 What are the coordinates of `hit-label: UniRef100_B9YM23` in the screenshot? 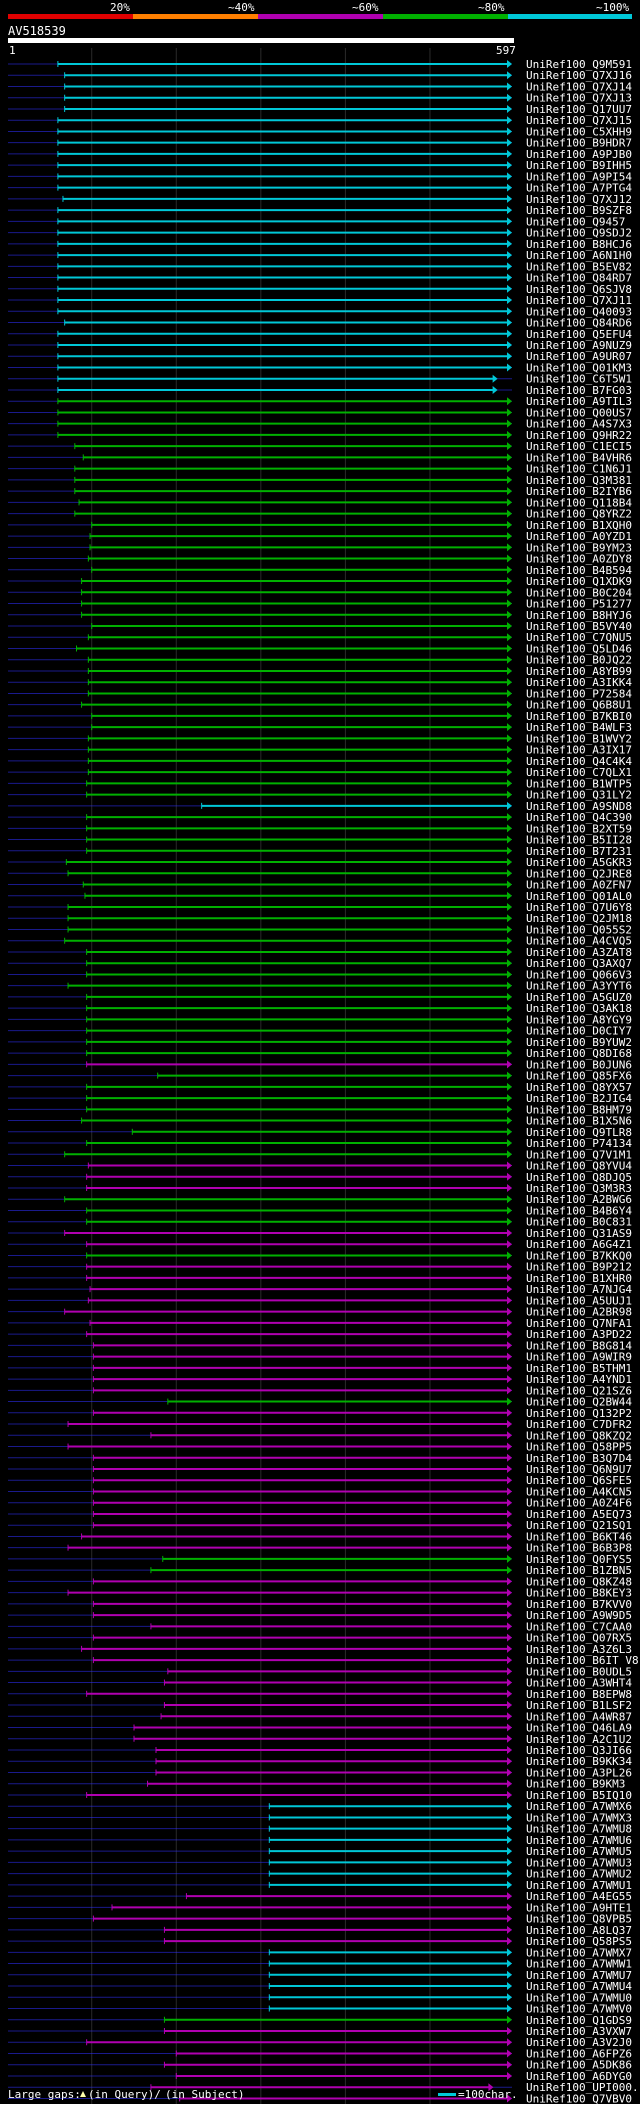 It's located at (579, 547).